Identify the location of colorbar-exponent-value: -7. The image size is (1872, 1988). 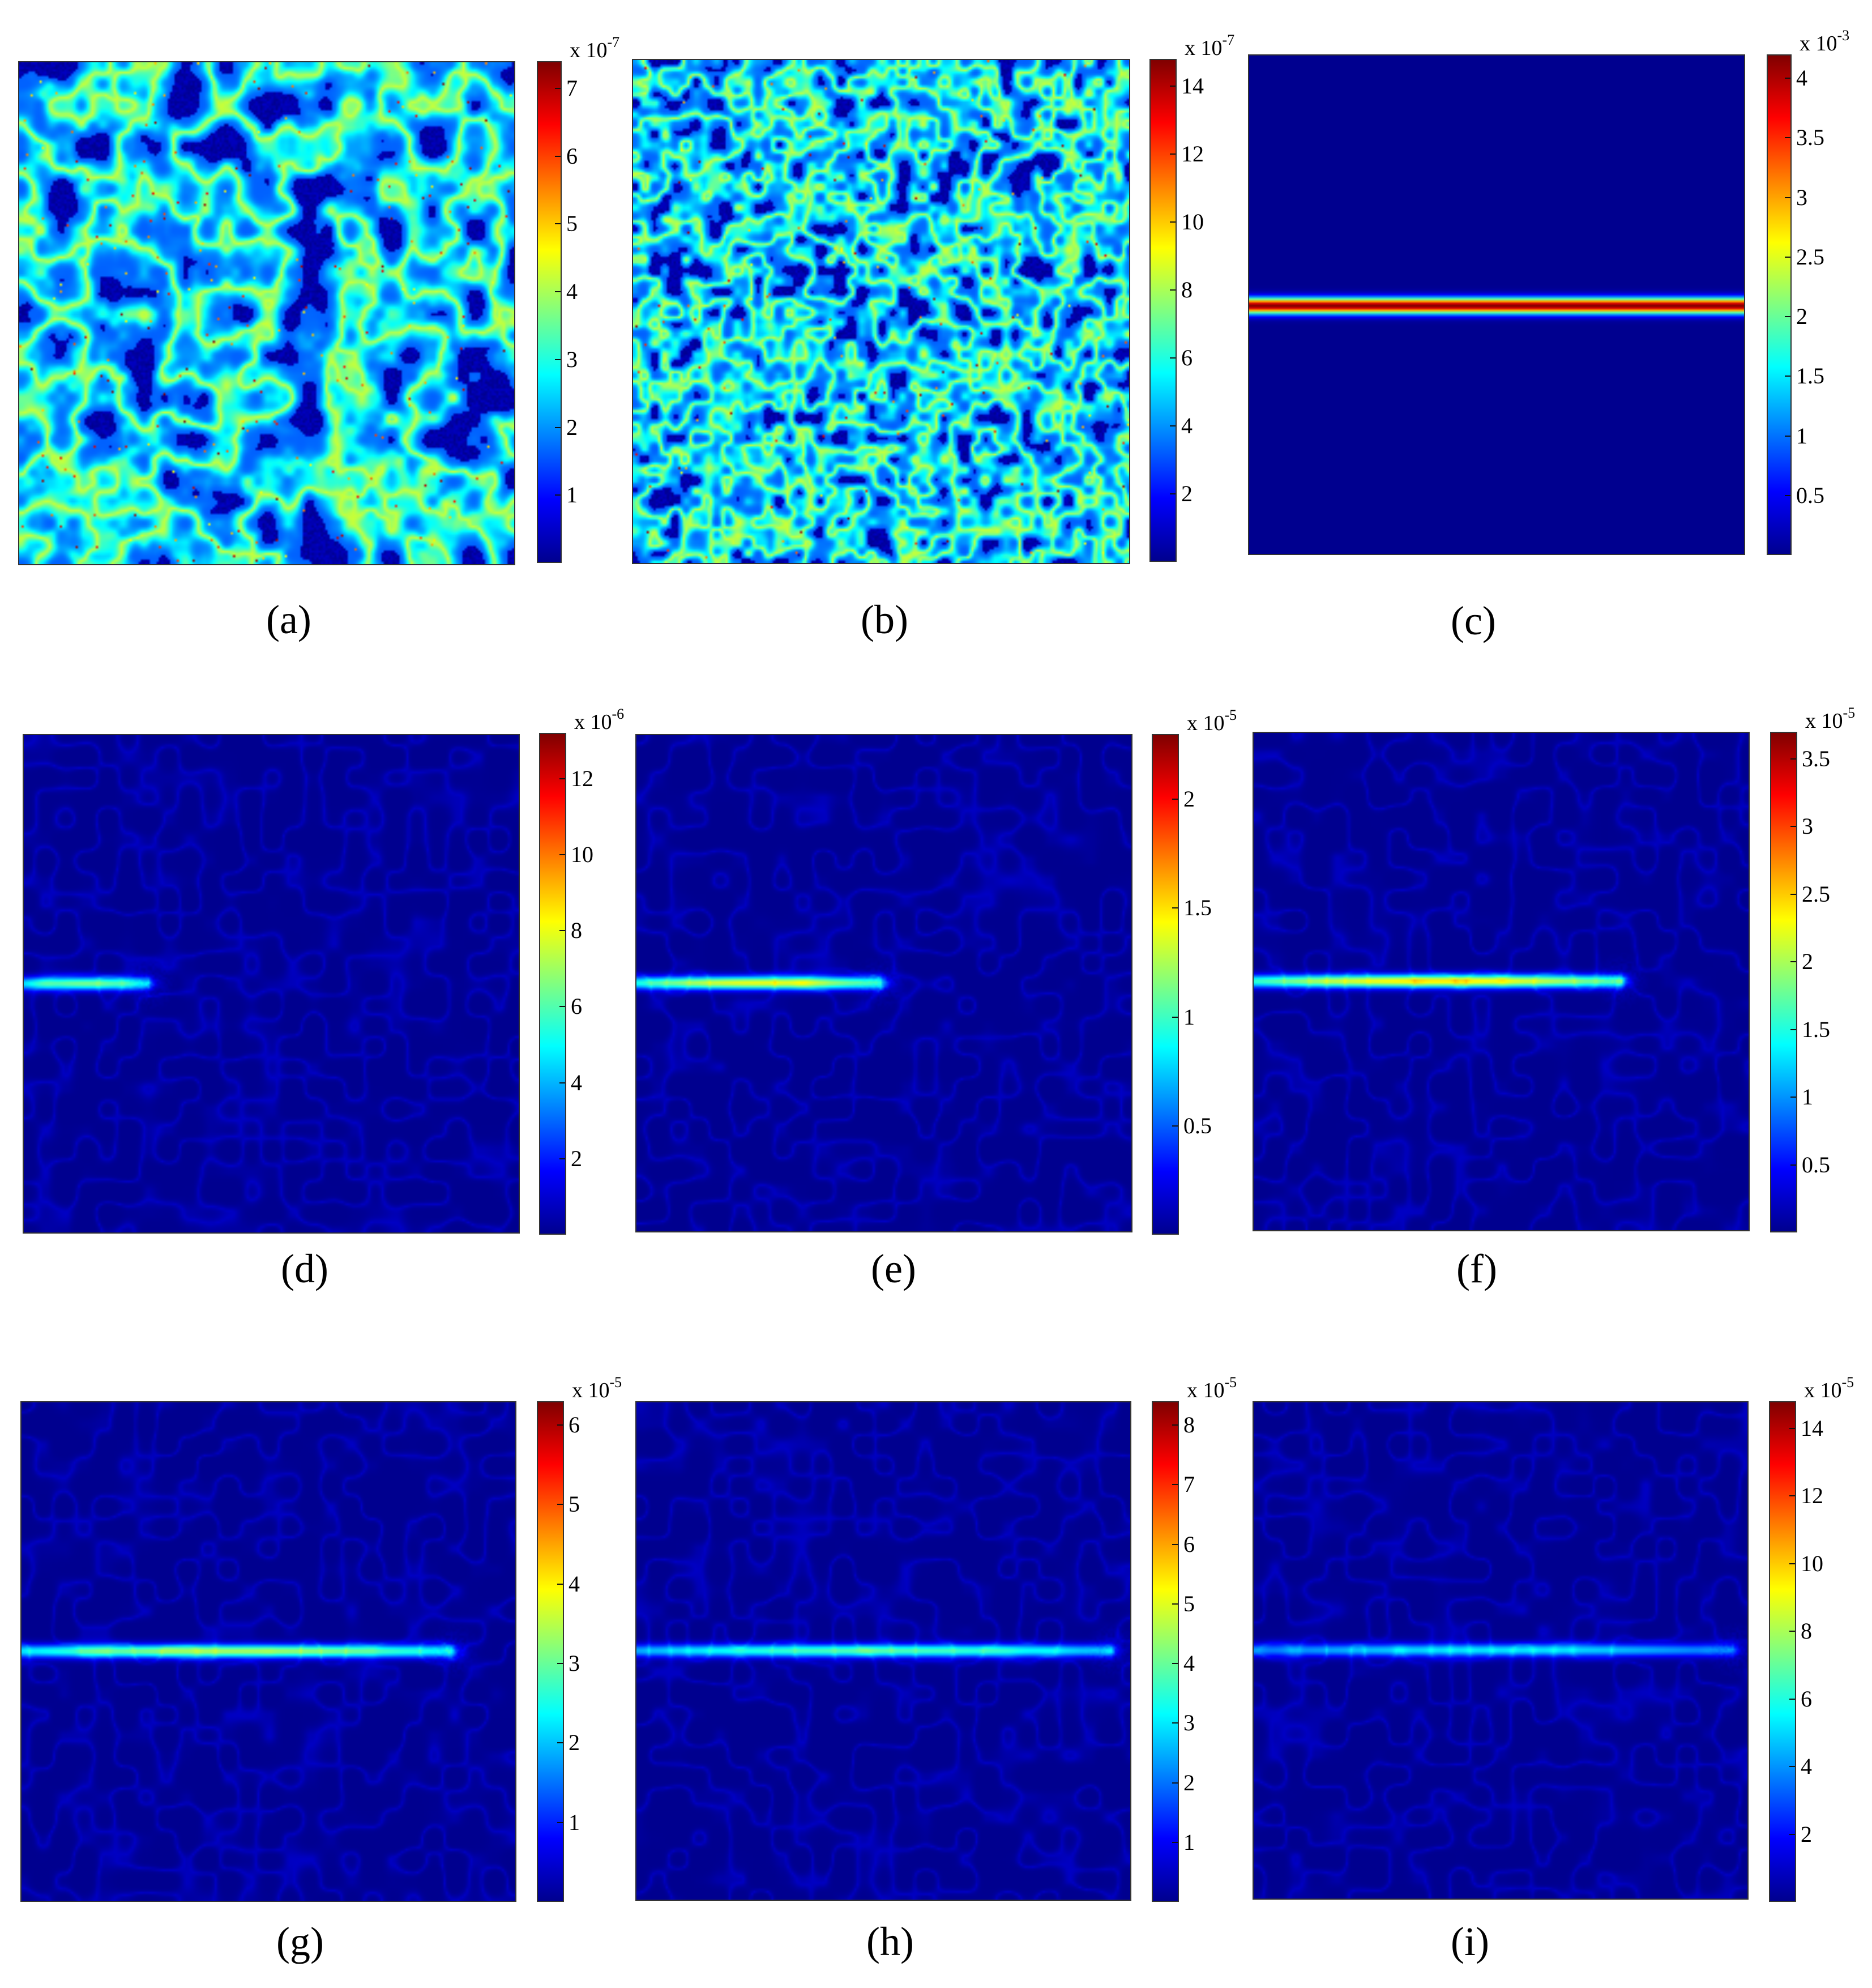
(1228, 40).